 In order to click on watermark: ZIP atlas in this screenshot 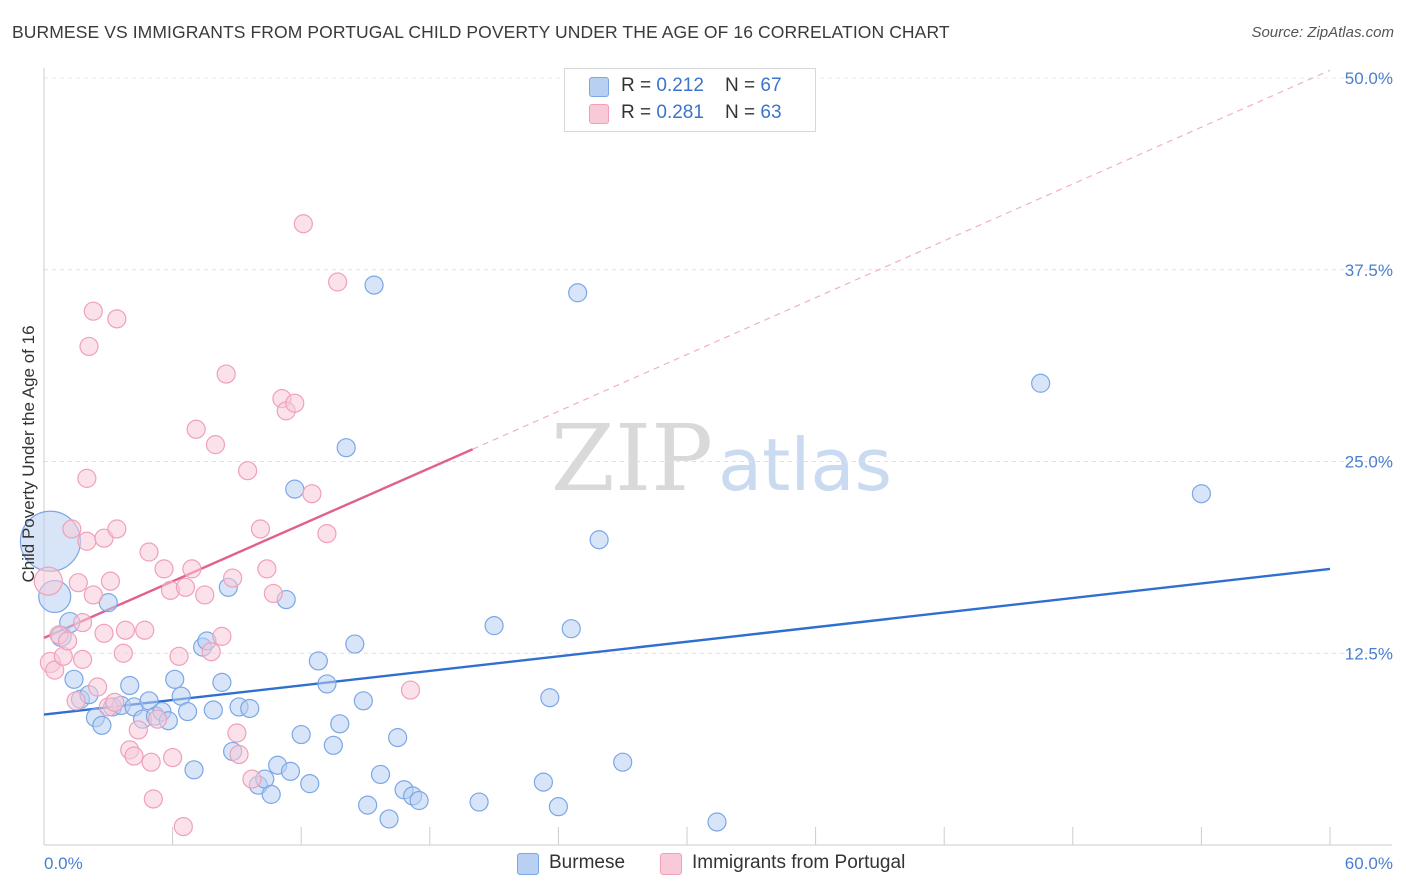, I will do `click(721, 458)`.